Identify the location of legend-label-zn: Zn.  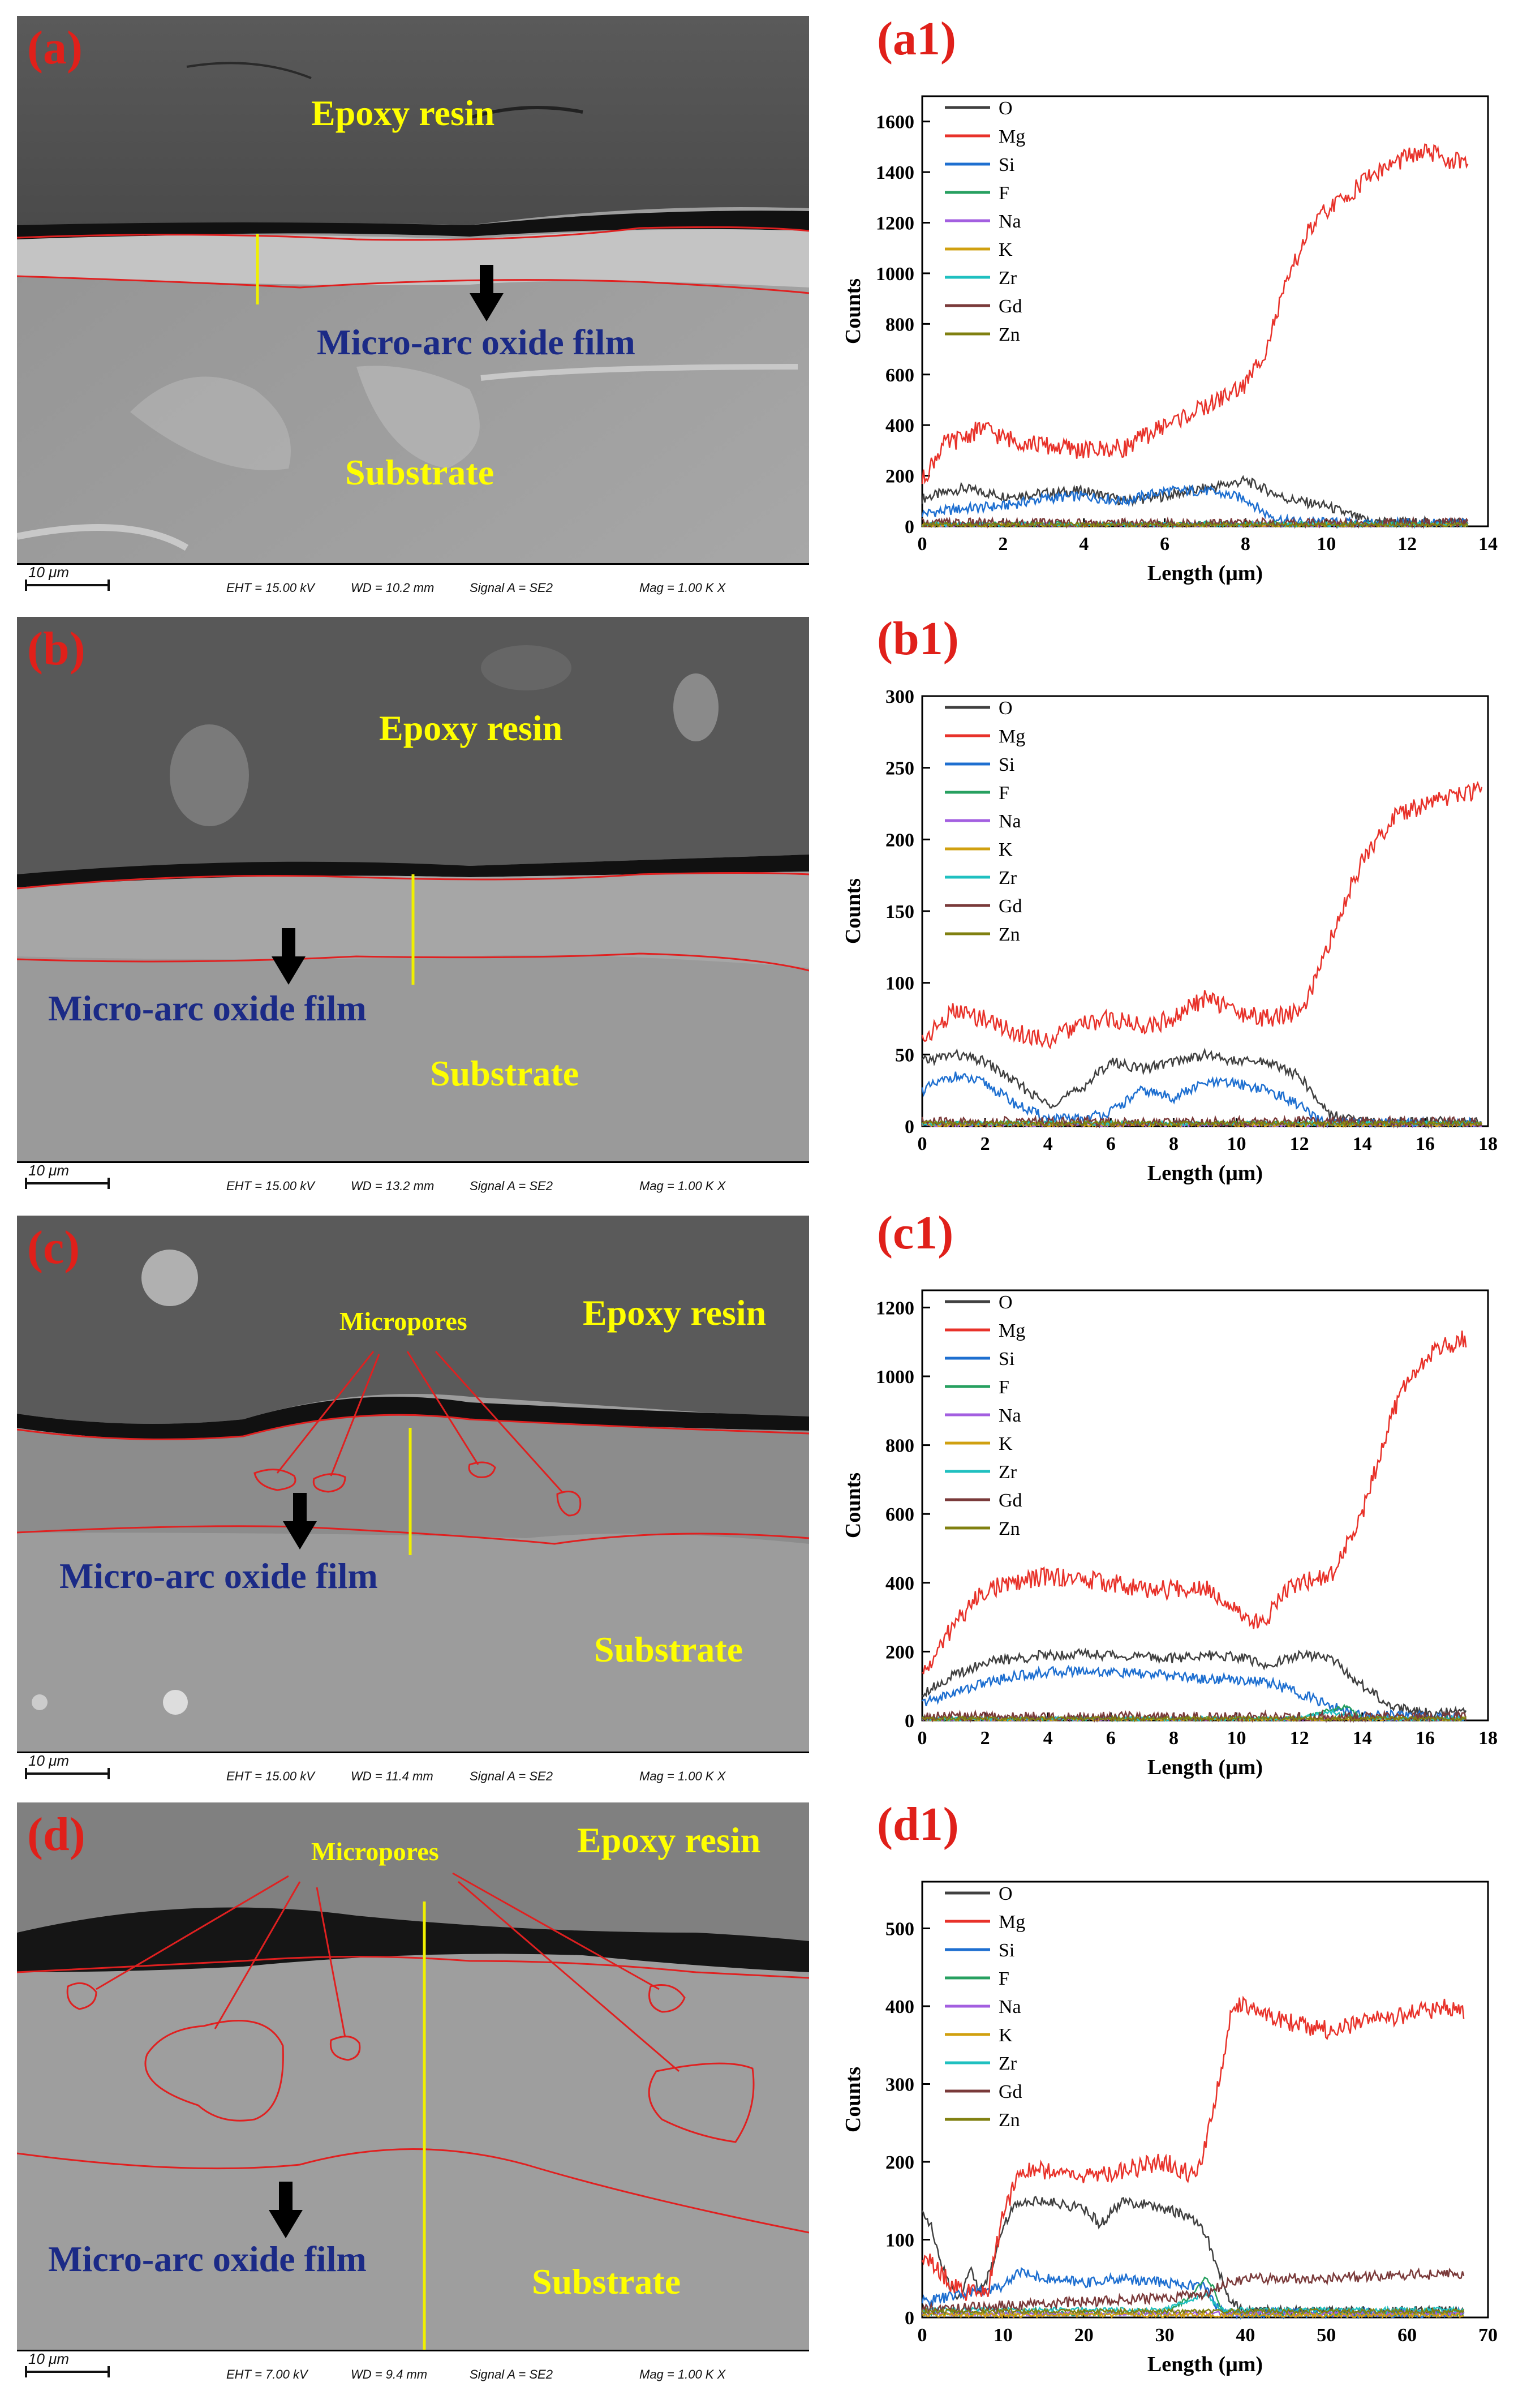
(1010, 934).